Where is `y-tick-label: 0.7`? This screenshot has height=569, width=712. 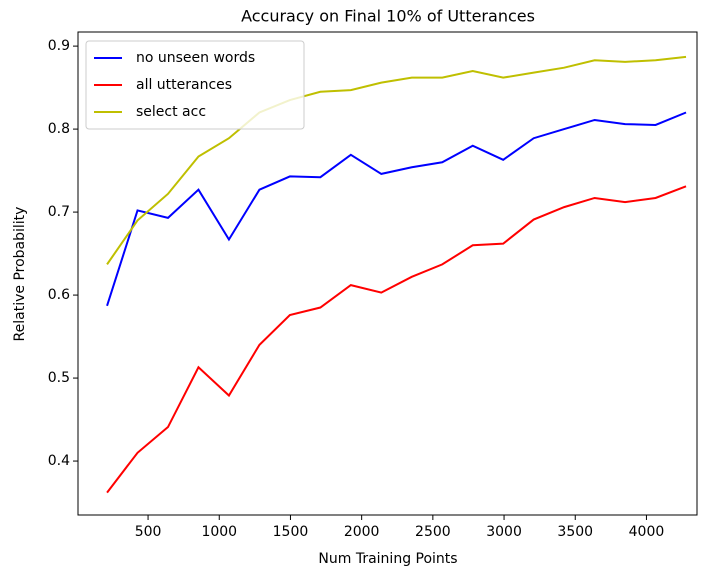
y-tick-label: 0.7 is located at coordinates (59, 212).